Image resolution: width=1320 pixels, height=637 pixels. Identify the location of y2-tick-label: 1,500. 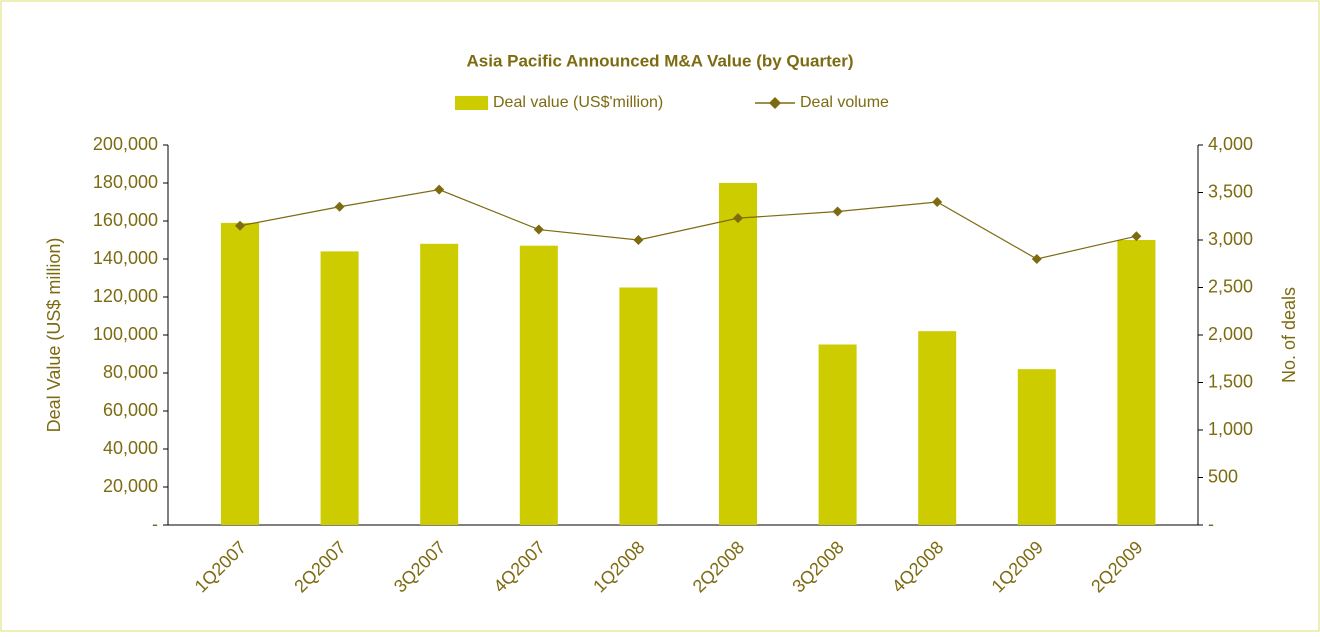
(1230, 381).